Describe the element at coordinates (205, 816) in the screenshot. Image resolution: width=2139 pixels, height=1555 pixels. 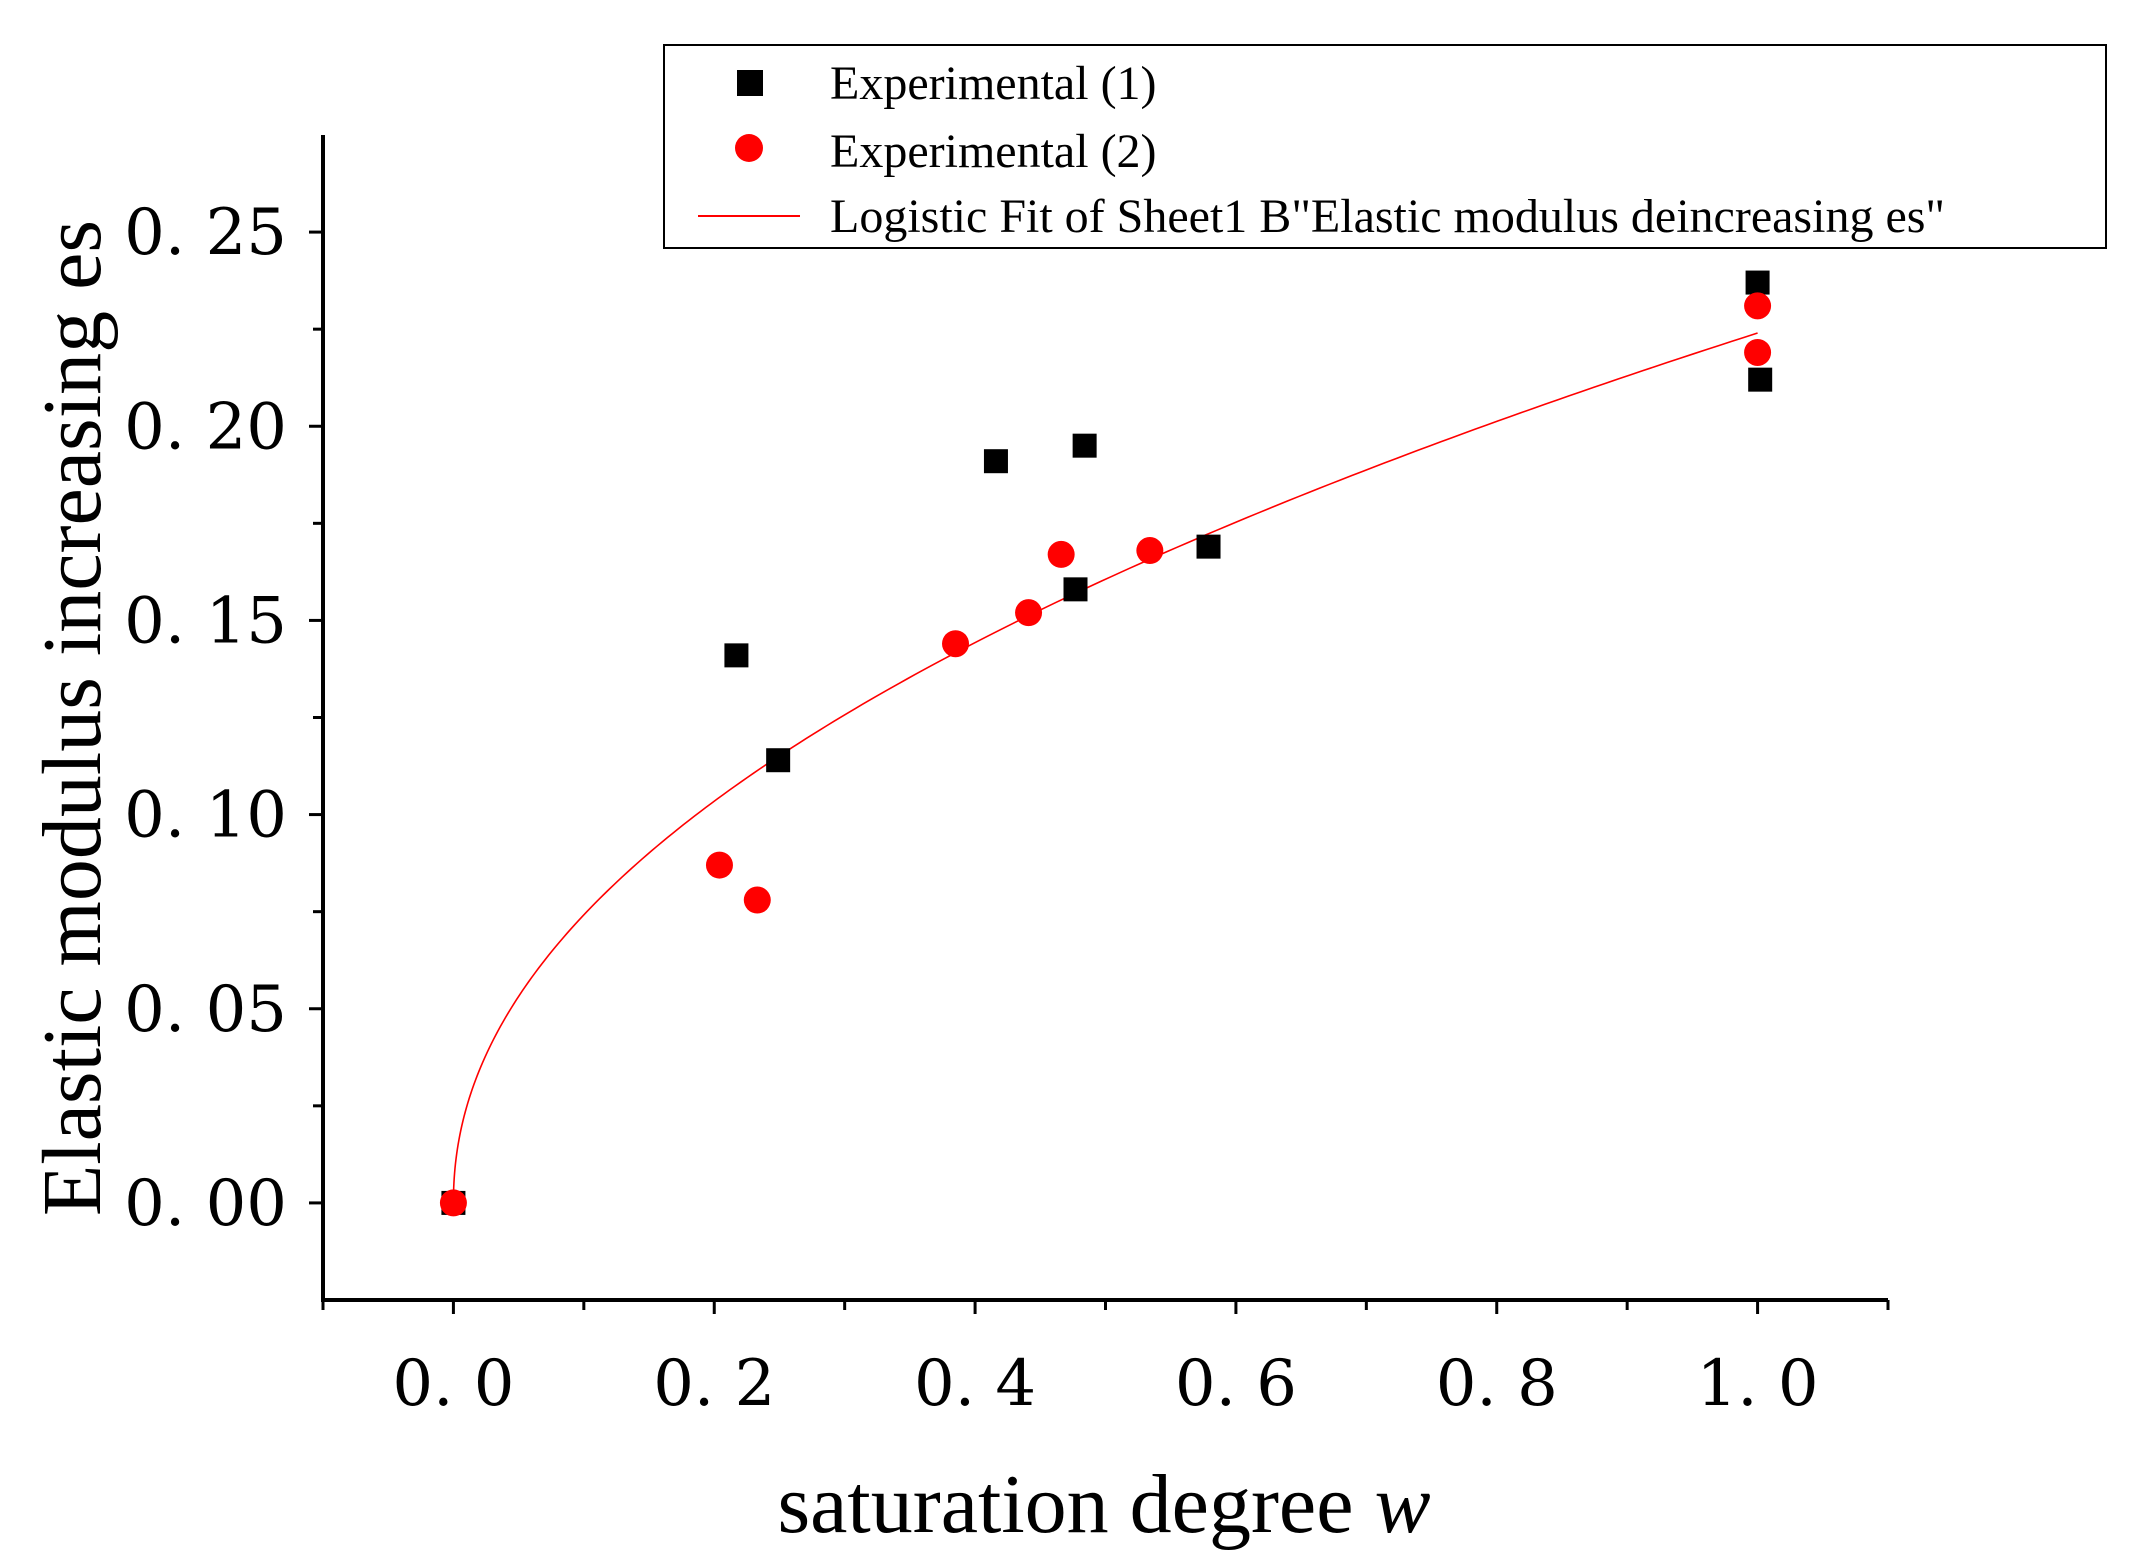
I see `y-tick-label: 0. 10` at that location.